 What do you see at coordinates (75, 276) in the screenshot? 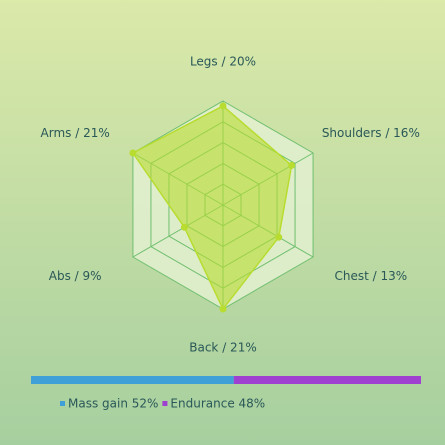
I see `axis-label: Abs / 9%` at bounding box center [75, 276].